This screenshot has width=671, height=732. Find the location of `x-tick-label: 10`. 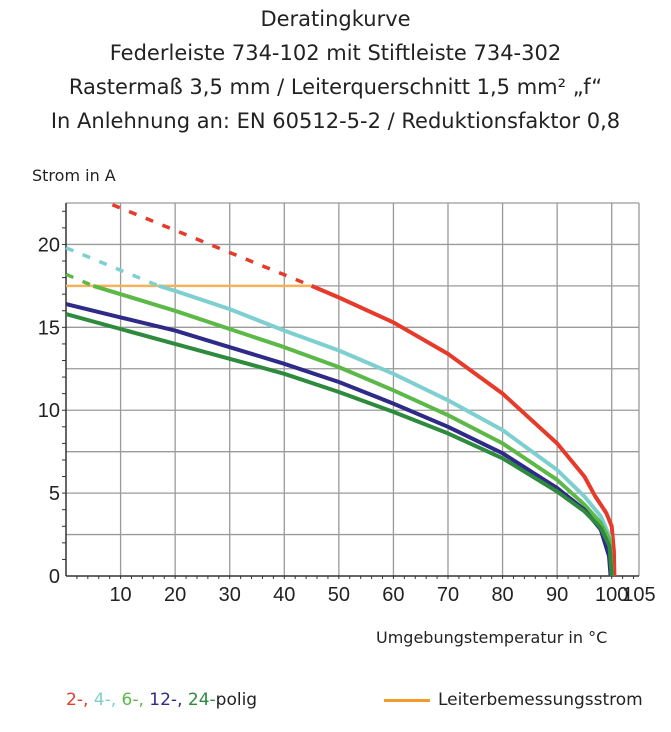

x-tick-label: 10 is located at coordinates (120, 595).